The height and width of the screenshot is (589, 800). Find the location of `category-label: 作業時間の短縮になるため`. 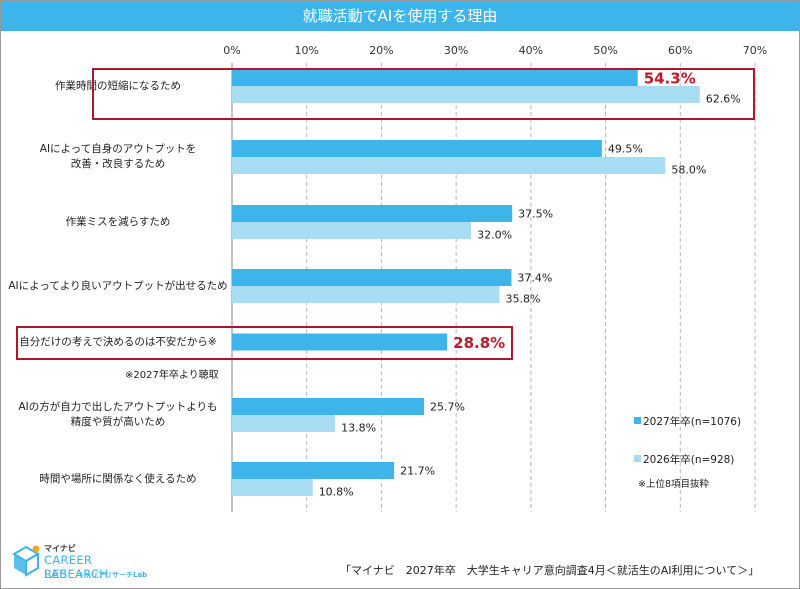

category-label: 作業時間の短縮になるため is located at coordinates (118, 85).